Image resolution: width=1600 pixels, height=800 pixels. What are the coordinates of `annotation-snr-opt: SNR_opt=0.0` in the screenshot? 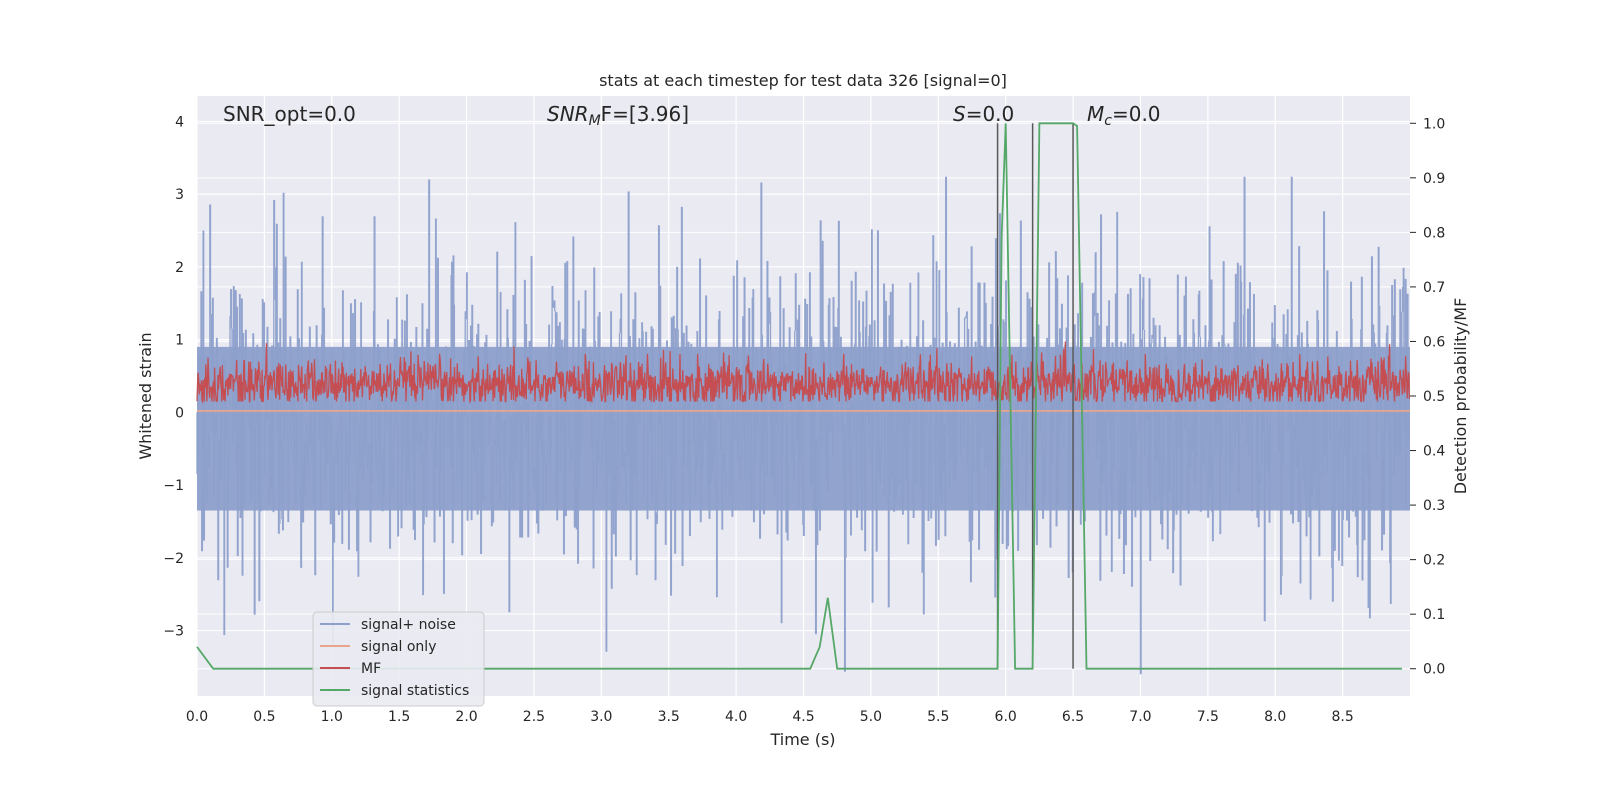 It's located at (289, 114).